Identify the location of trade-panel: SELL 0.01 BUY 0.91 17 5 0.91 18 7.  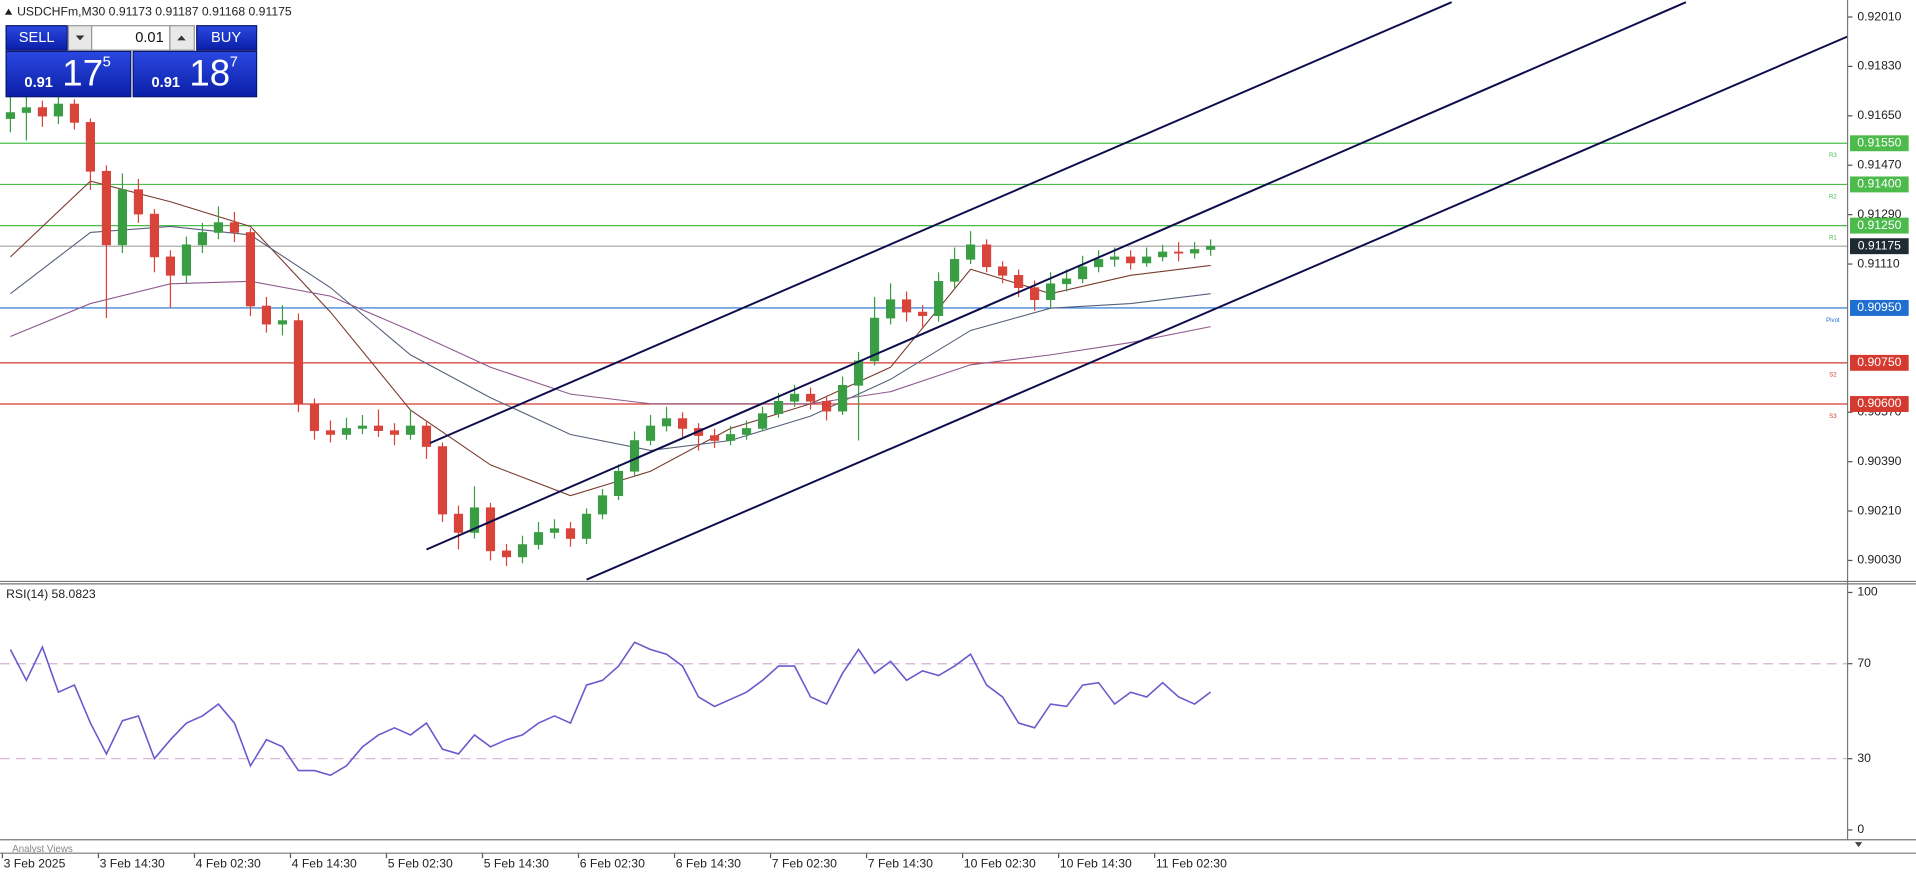
(131, 61).